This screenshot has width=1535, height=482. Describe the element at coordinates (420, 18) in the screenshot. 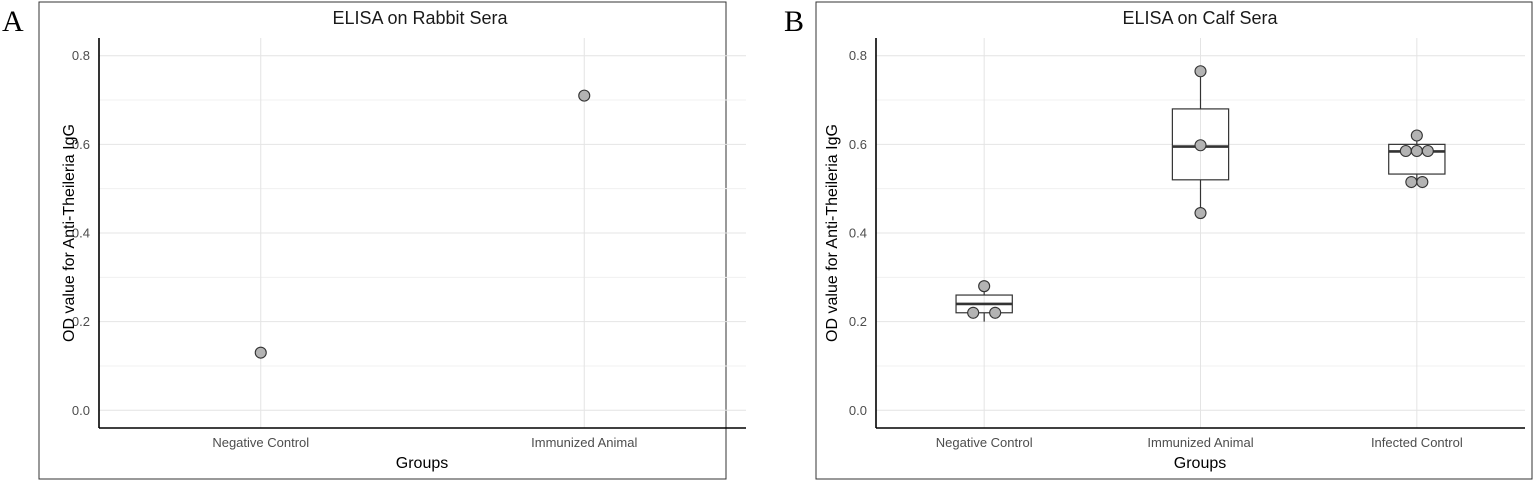

I see `chart-title: ELISA on Rabbit Sera` at that location.